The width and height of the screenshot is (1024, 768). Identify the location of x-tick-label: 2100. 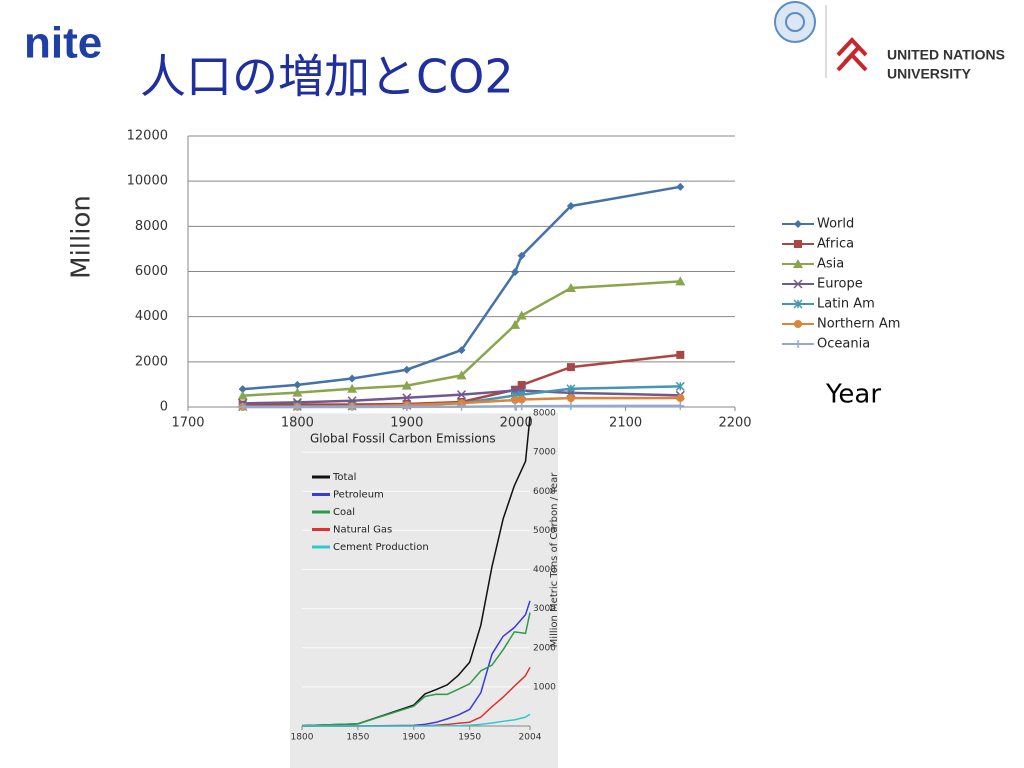
(625, 423).